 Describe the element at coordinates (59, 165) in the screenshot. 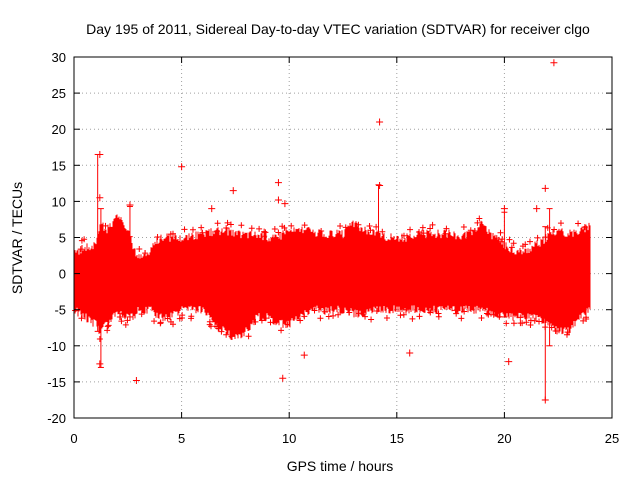

I see `y-tick-label: 15` at that location.